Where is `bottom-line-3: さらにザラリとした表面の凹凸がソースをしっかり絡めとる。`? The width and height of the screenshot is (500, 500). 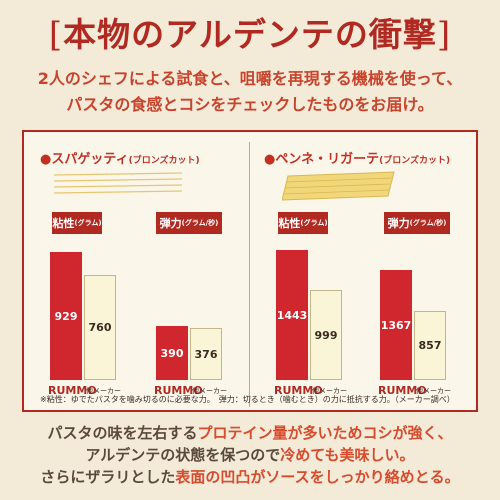
bottom-line-3: さらにザラリとした表面の凹凸がソースをしっかり絡めとる。 is located at coordinates (250, 477).